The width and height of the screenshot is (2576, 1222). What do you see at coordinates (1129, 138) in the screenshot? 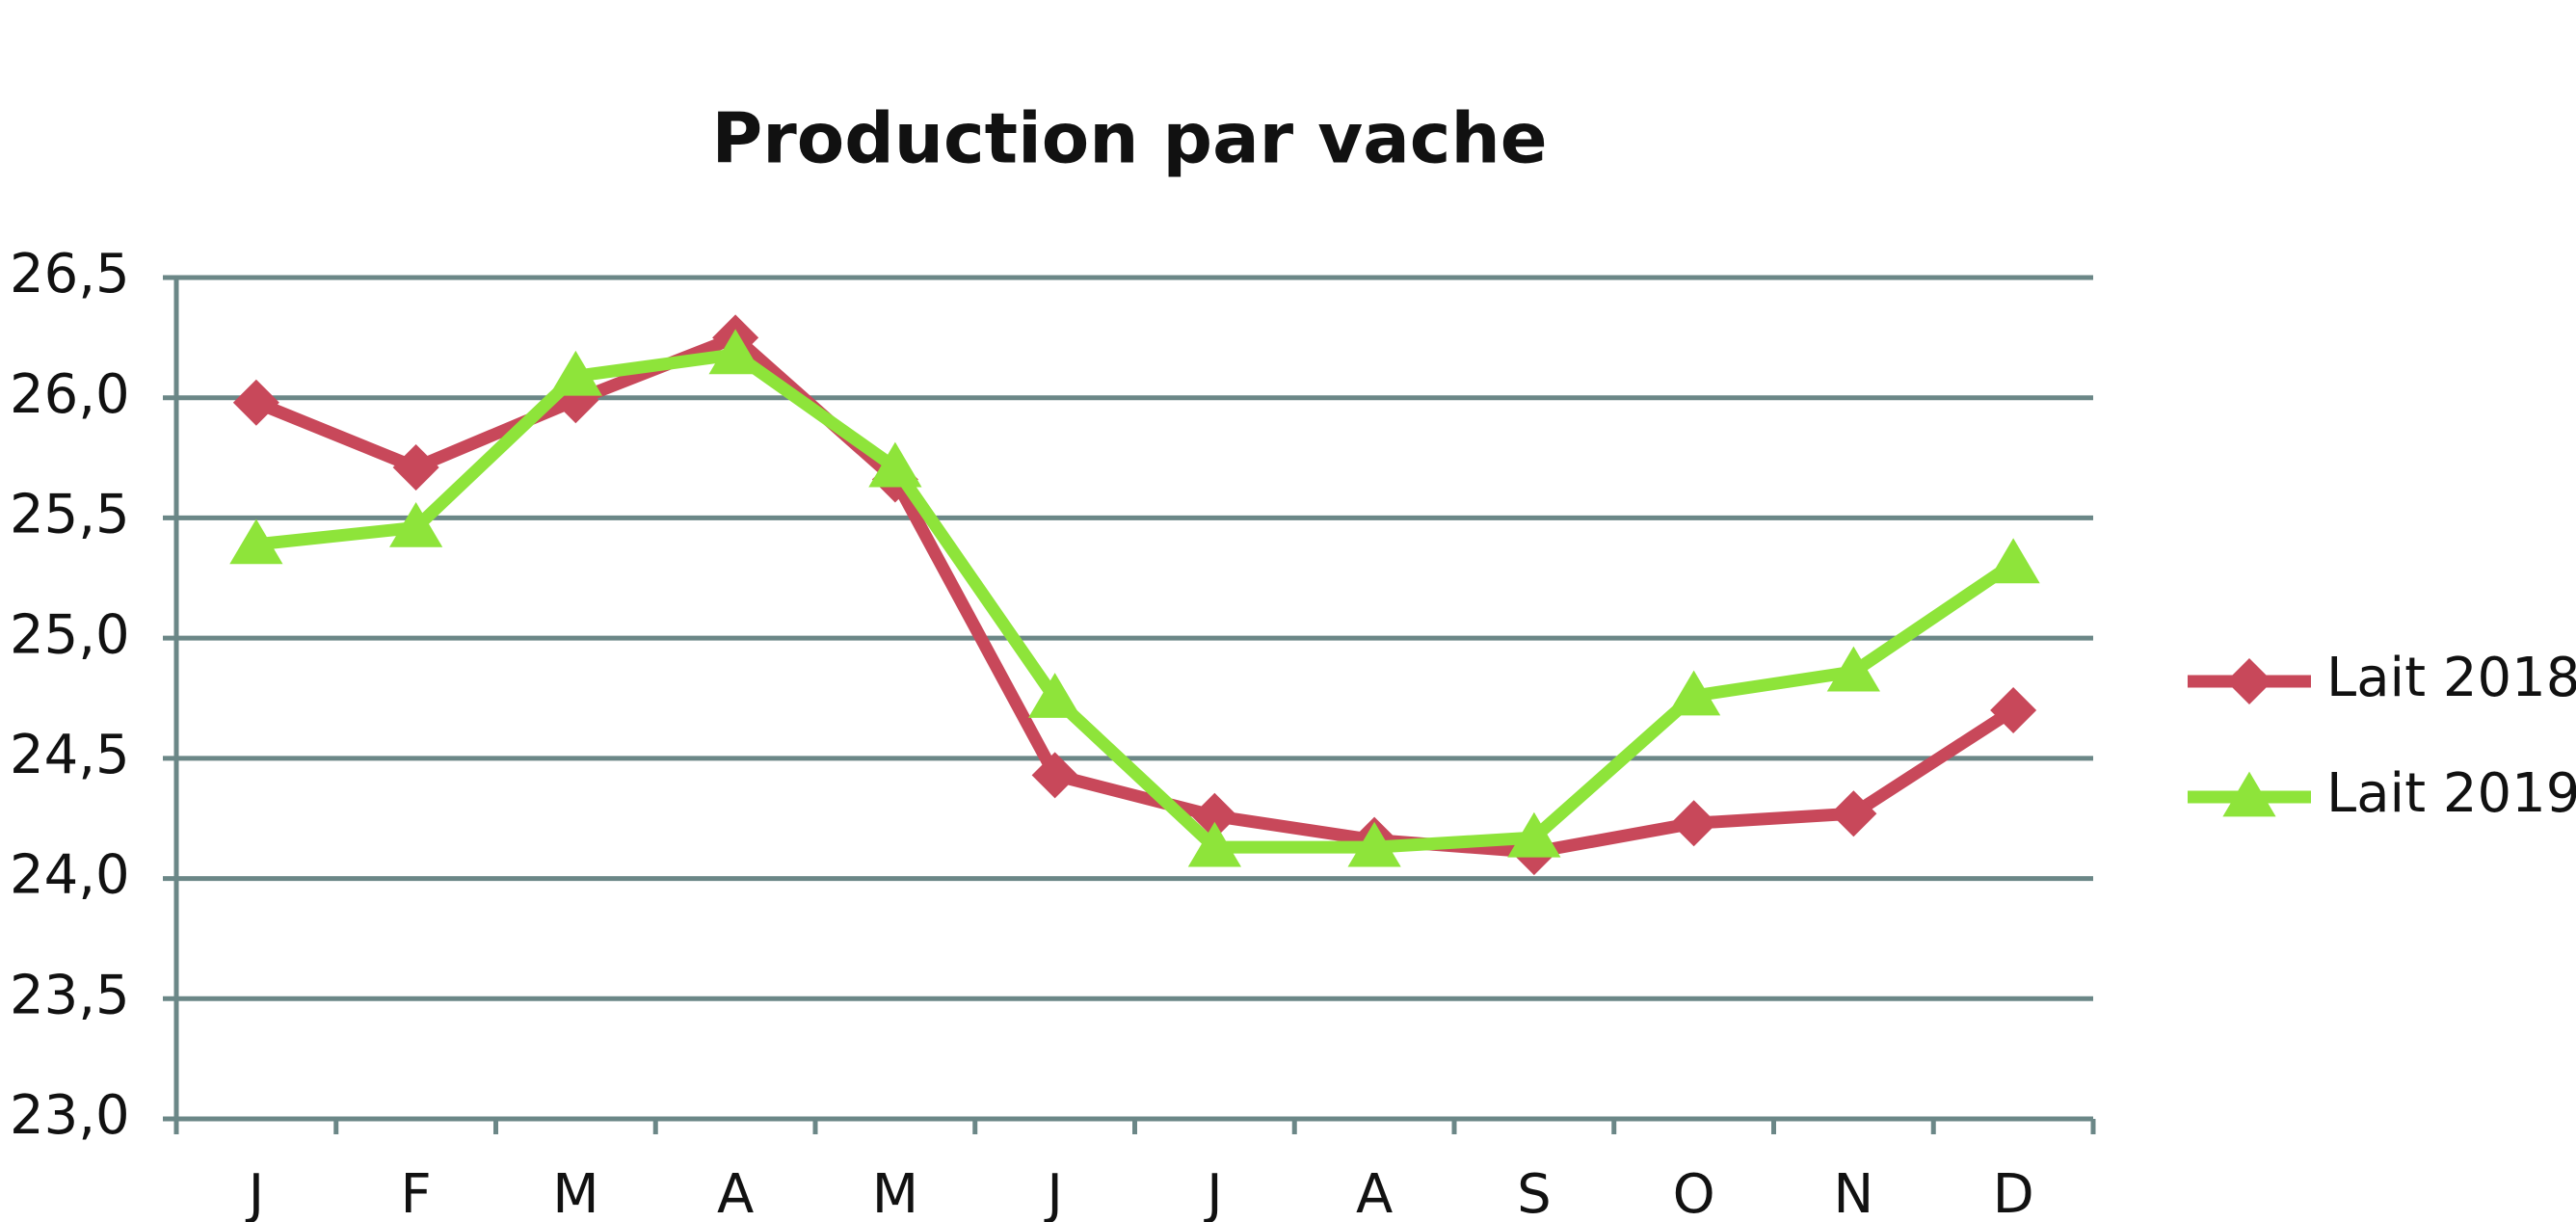
I see `chart-title: Production par vache` at bounding box center [1129, 138].